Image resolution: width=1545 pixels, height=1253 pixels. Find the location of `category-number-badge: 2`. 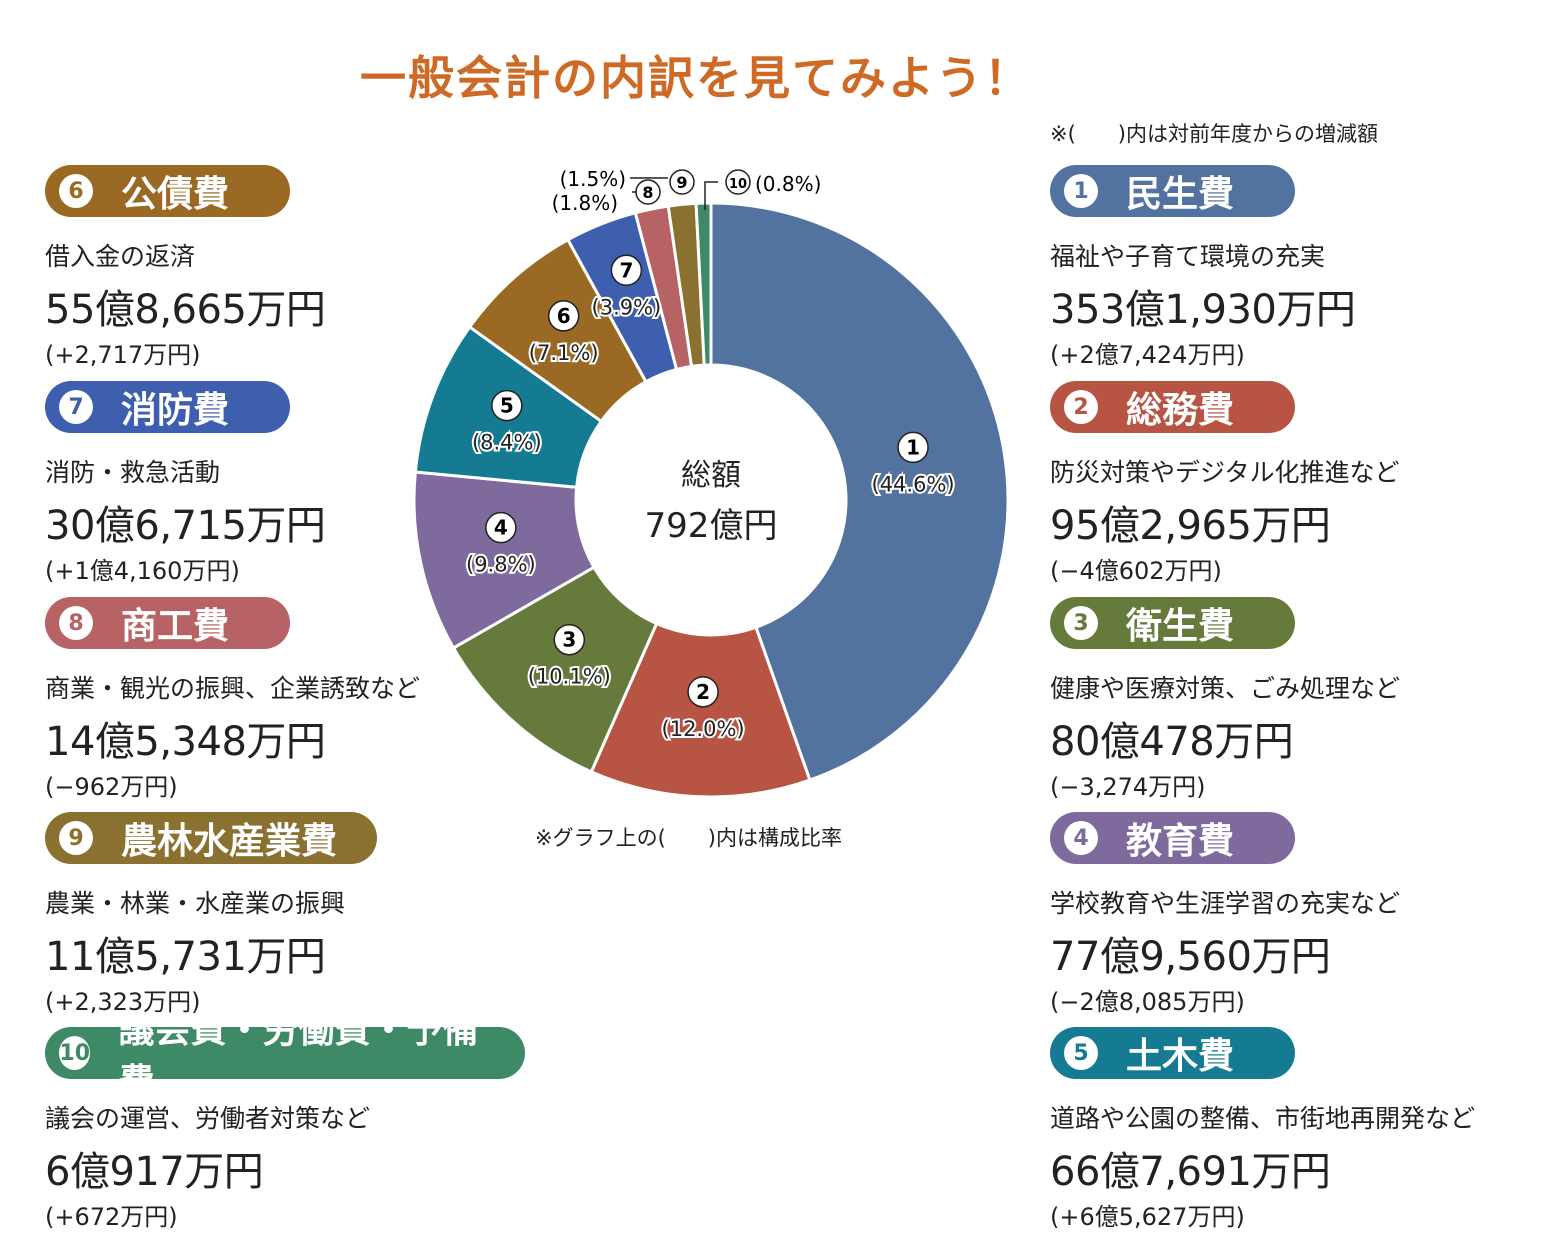

category-number-badge: 2 is located at coordinates (1081, 407).